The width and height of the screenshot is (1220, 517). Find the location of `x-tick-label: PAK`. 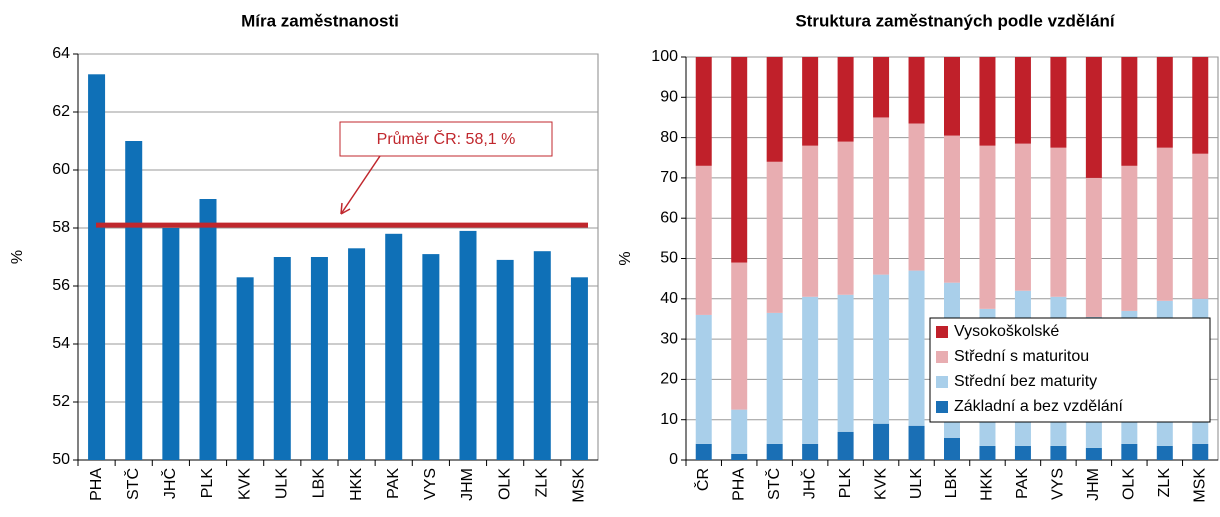

x-tick-label: PAK is located at coordinates (1022, 483).